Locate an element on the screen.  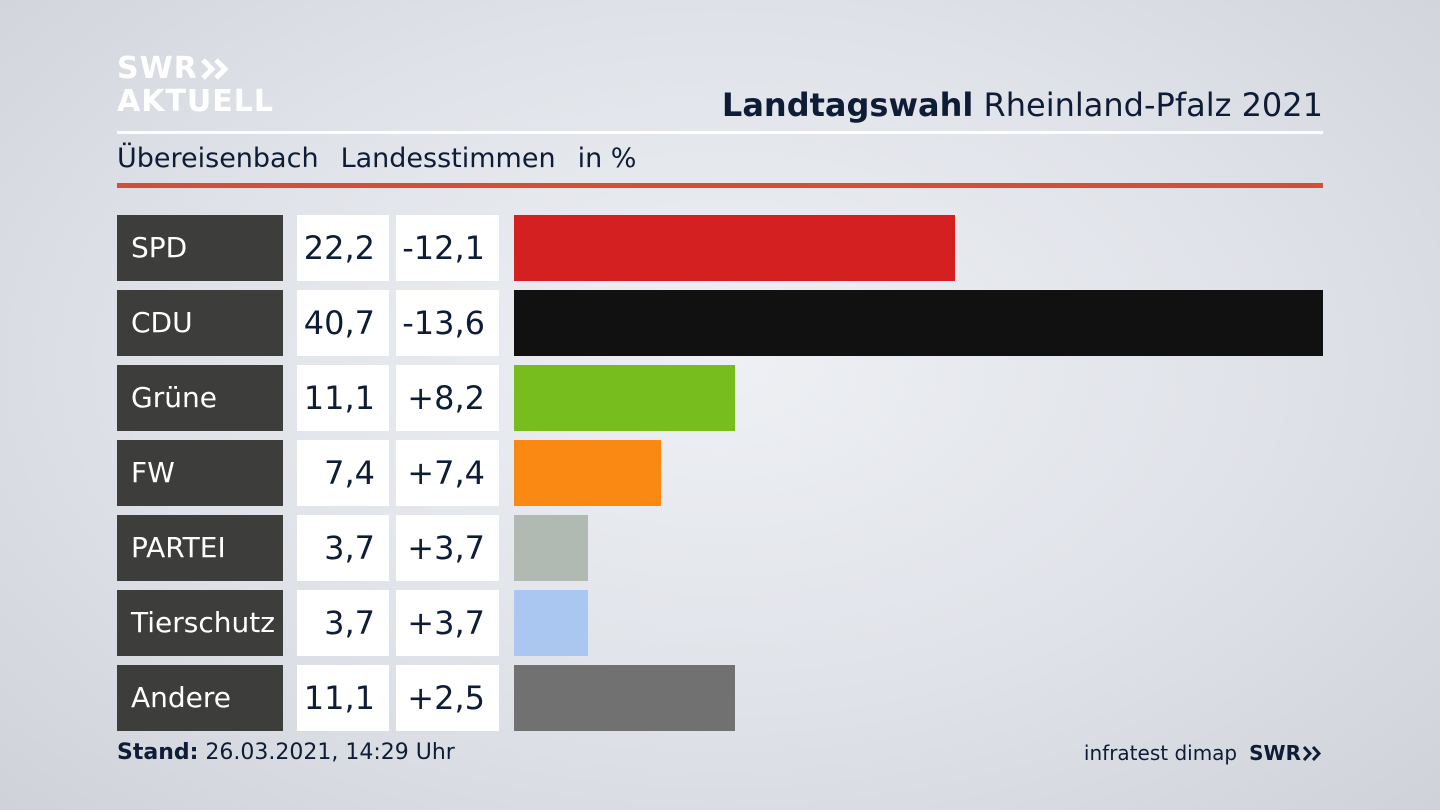
source-logo: SWR is located at coordinates (1286, 753).